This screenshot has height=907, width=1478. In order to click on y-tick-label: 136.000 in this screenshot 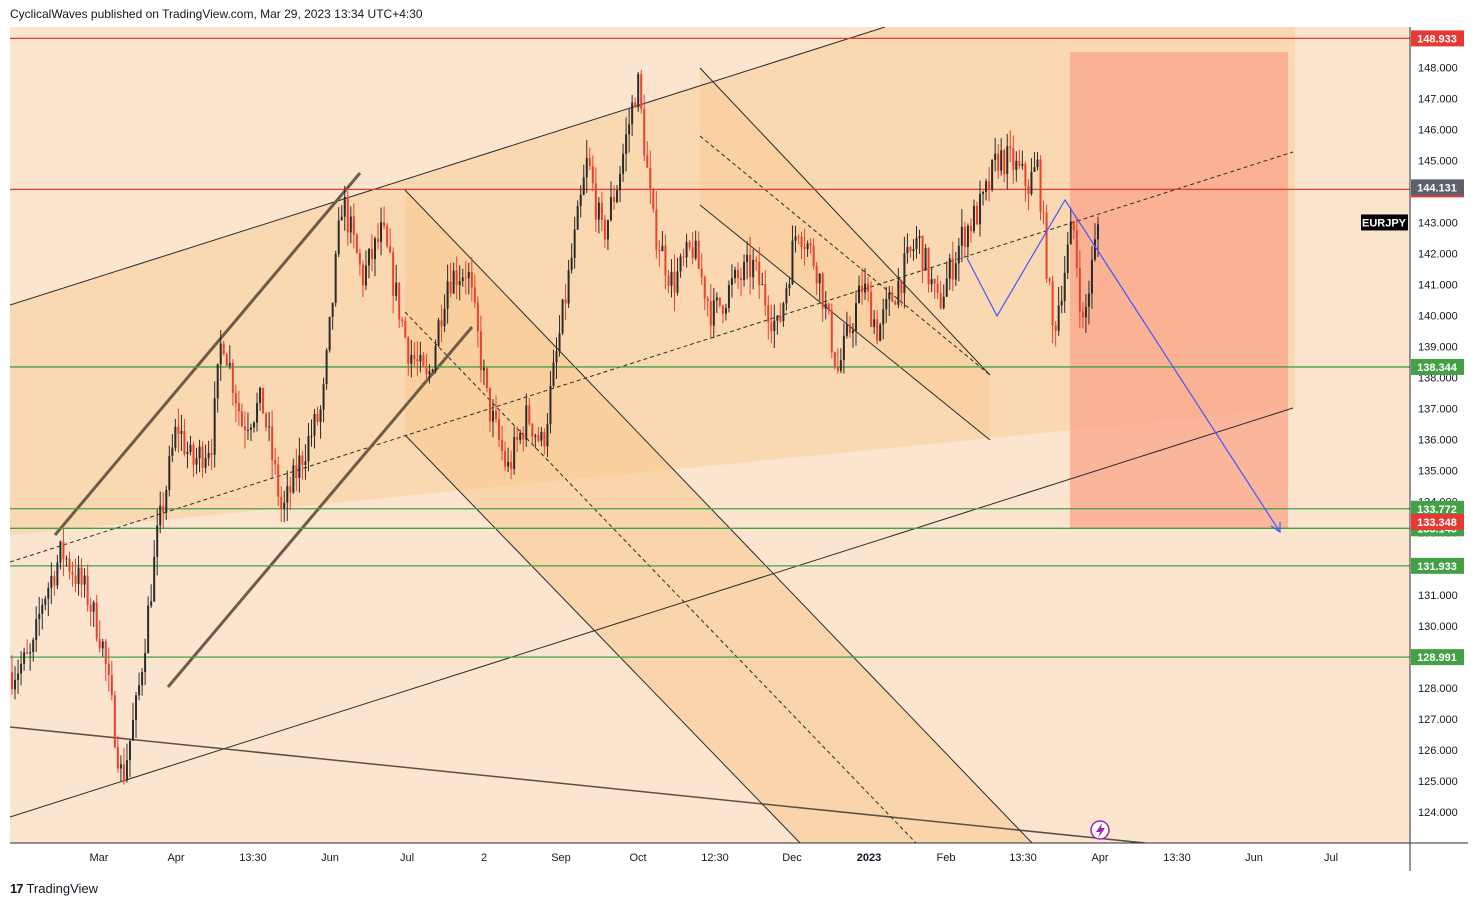, I will do `click(1438, 441)`.